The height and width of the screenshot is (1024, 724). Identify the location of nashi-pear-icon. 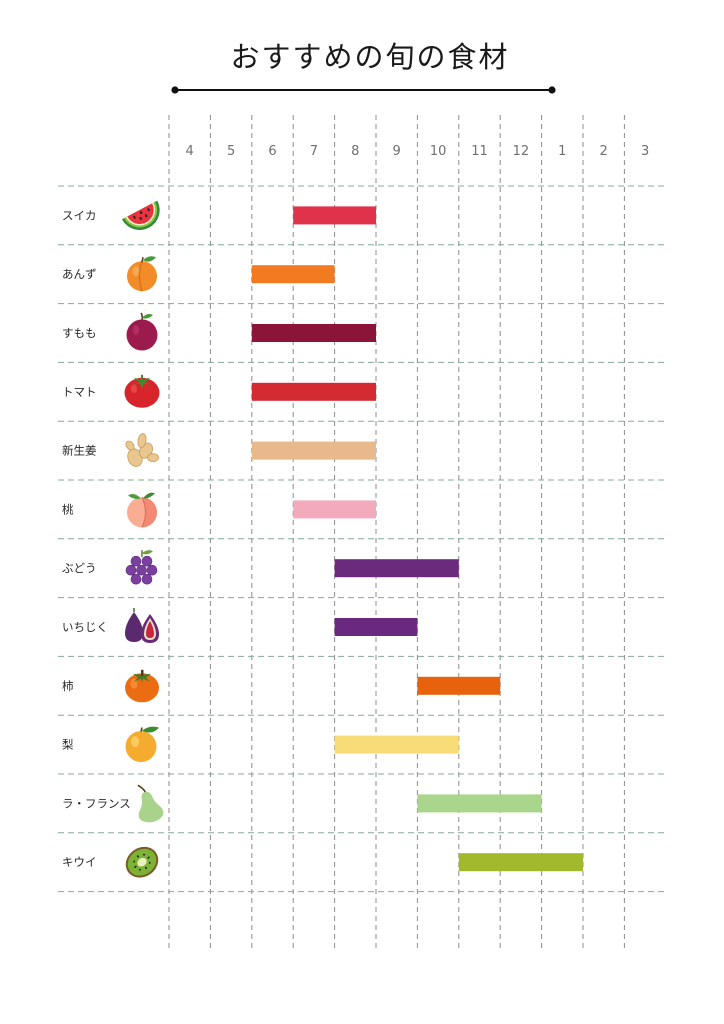
(142, 744).